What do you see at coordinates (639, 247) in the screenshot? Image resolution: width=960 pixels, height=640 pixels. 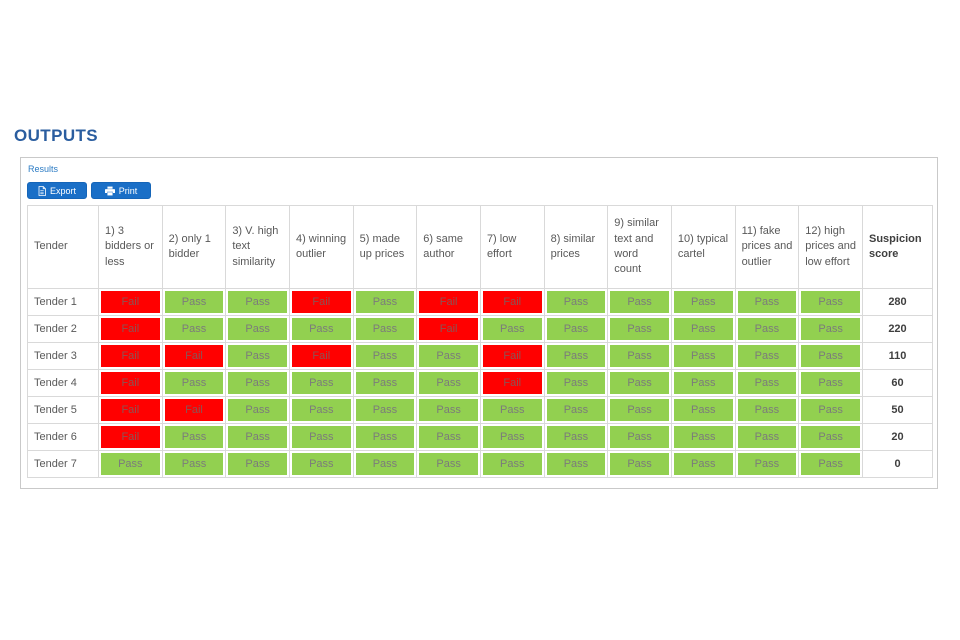 I see `check-column-header-9: 9) similar text and word count` at bounding box center [639, 247].